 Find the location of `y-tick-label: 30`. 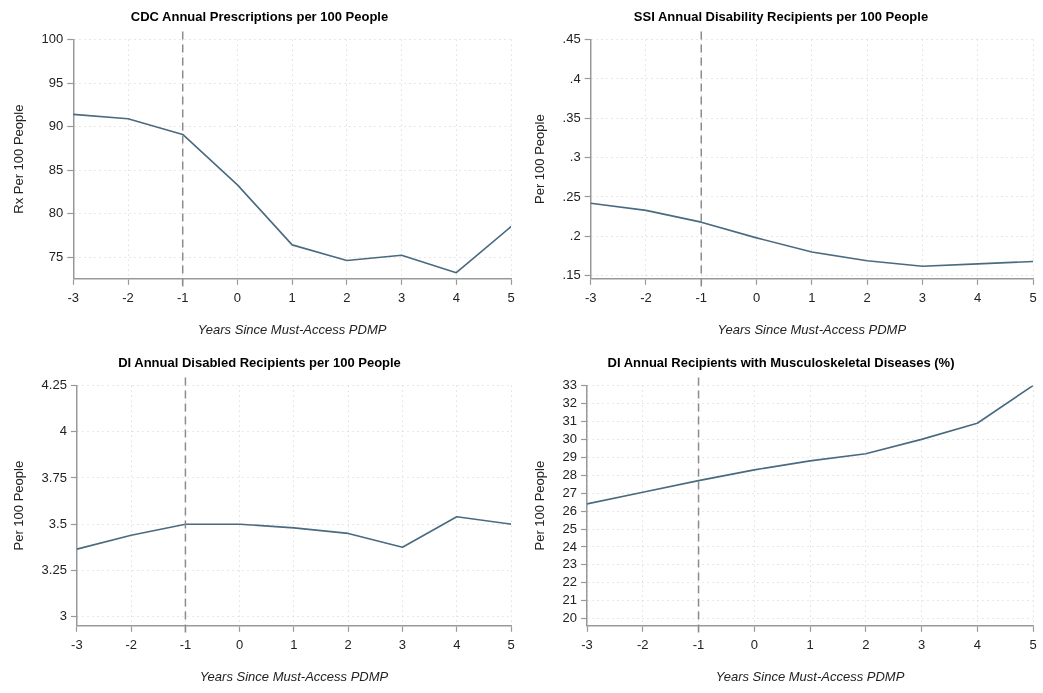

y-tick-label: 30 is located at coordinates (570, 438).